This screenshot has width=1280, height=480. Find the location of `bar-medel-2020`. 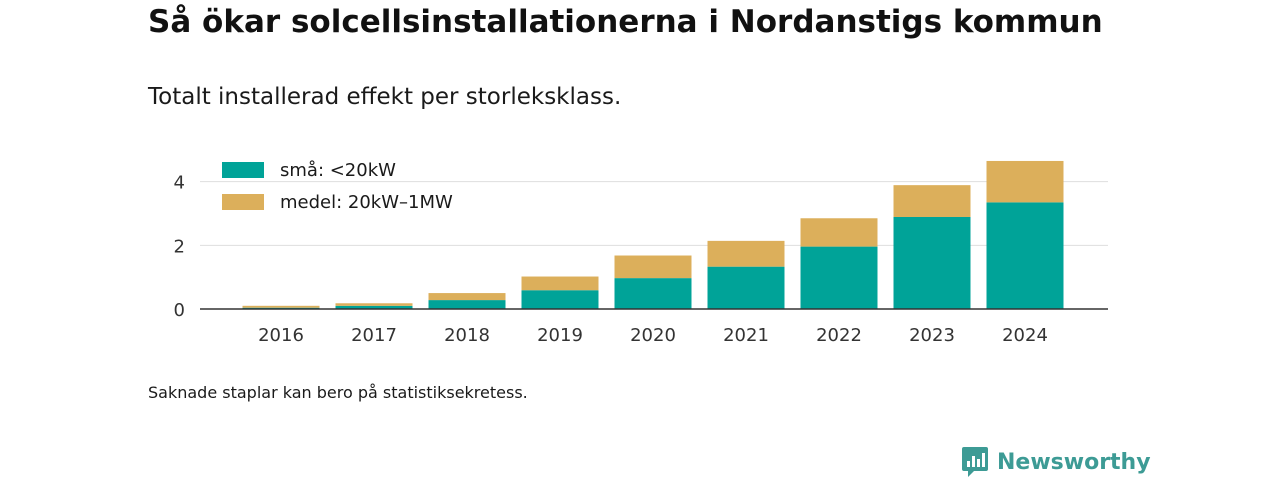

bar-medel-2020 is located at coordinates (653, 267).